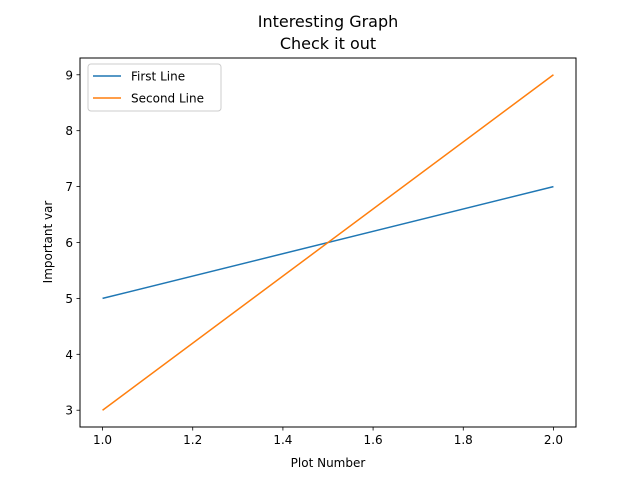 The image size is (640, 480). What do you see at coordinates (282, 440) in the screenshot?
I see `x-tick-label: 1.4` at bounding box center [282, 440].